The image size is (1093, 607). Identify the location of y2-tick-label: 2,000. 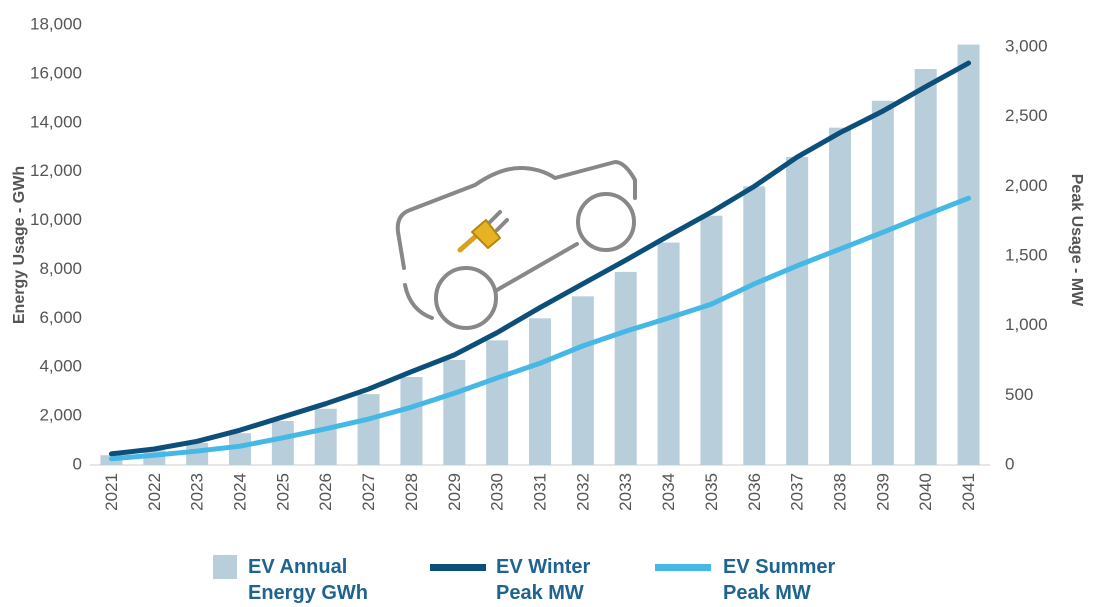
(1026, 185).